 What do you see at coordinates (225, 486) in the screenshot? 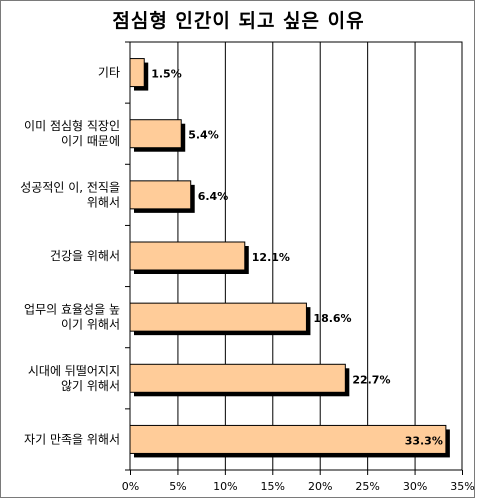
I see `x-tick-label: 10%` at bounding box center [225, 486].